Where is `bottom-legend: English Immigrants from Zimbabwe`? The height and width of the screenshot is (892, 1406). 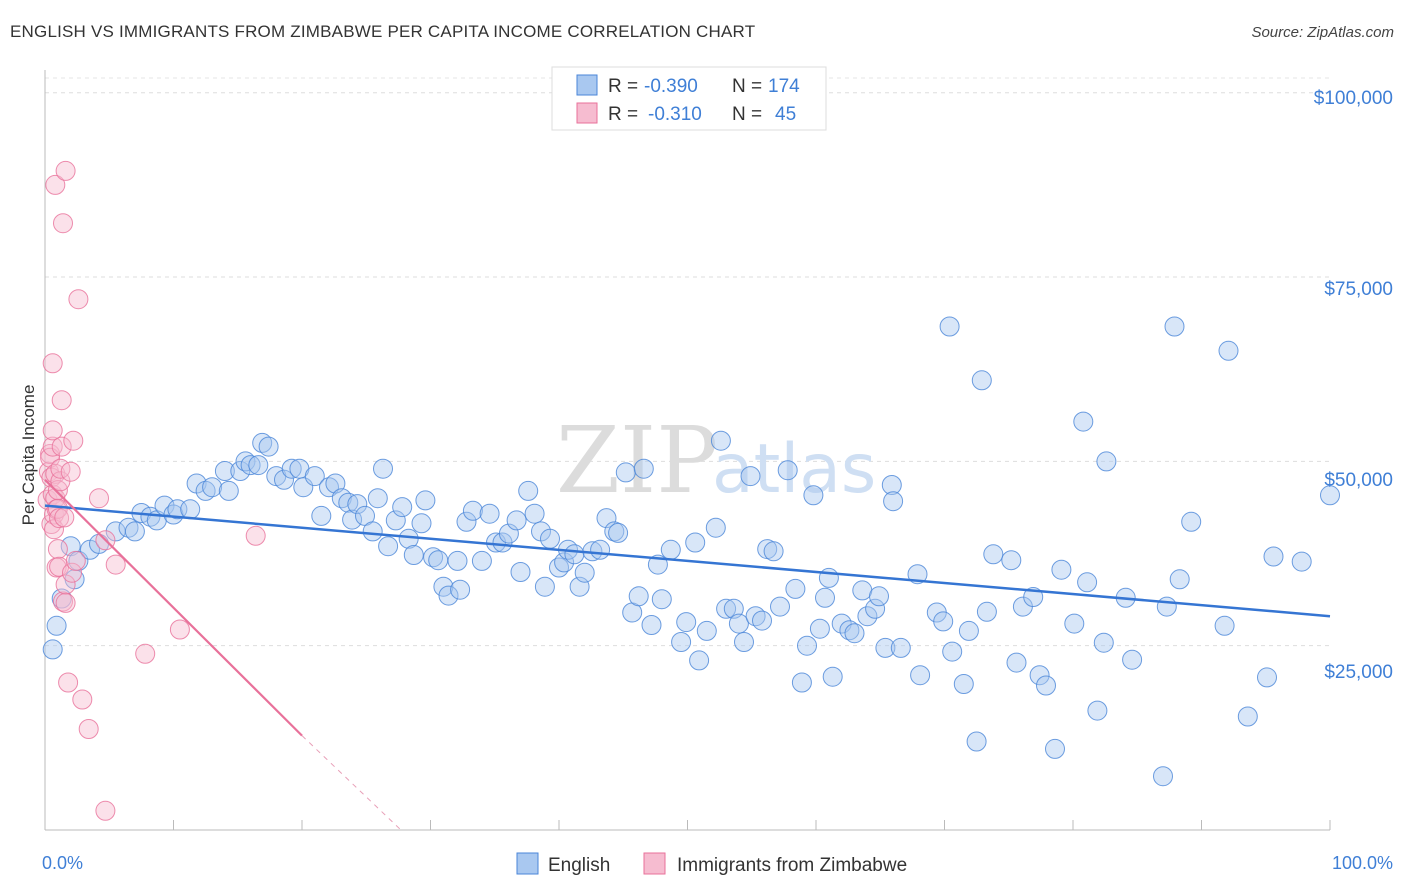
bottom-legend: English Immigrants from Zimbabwe is located at coordinates (711, 864).